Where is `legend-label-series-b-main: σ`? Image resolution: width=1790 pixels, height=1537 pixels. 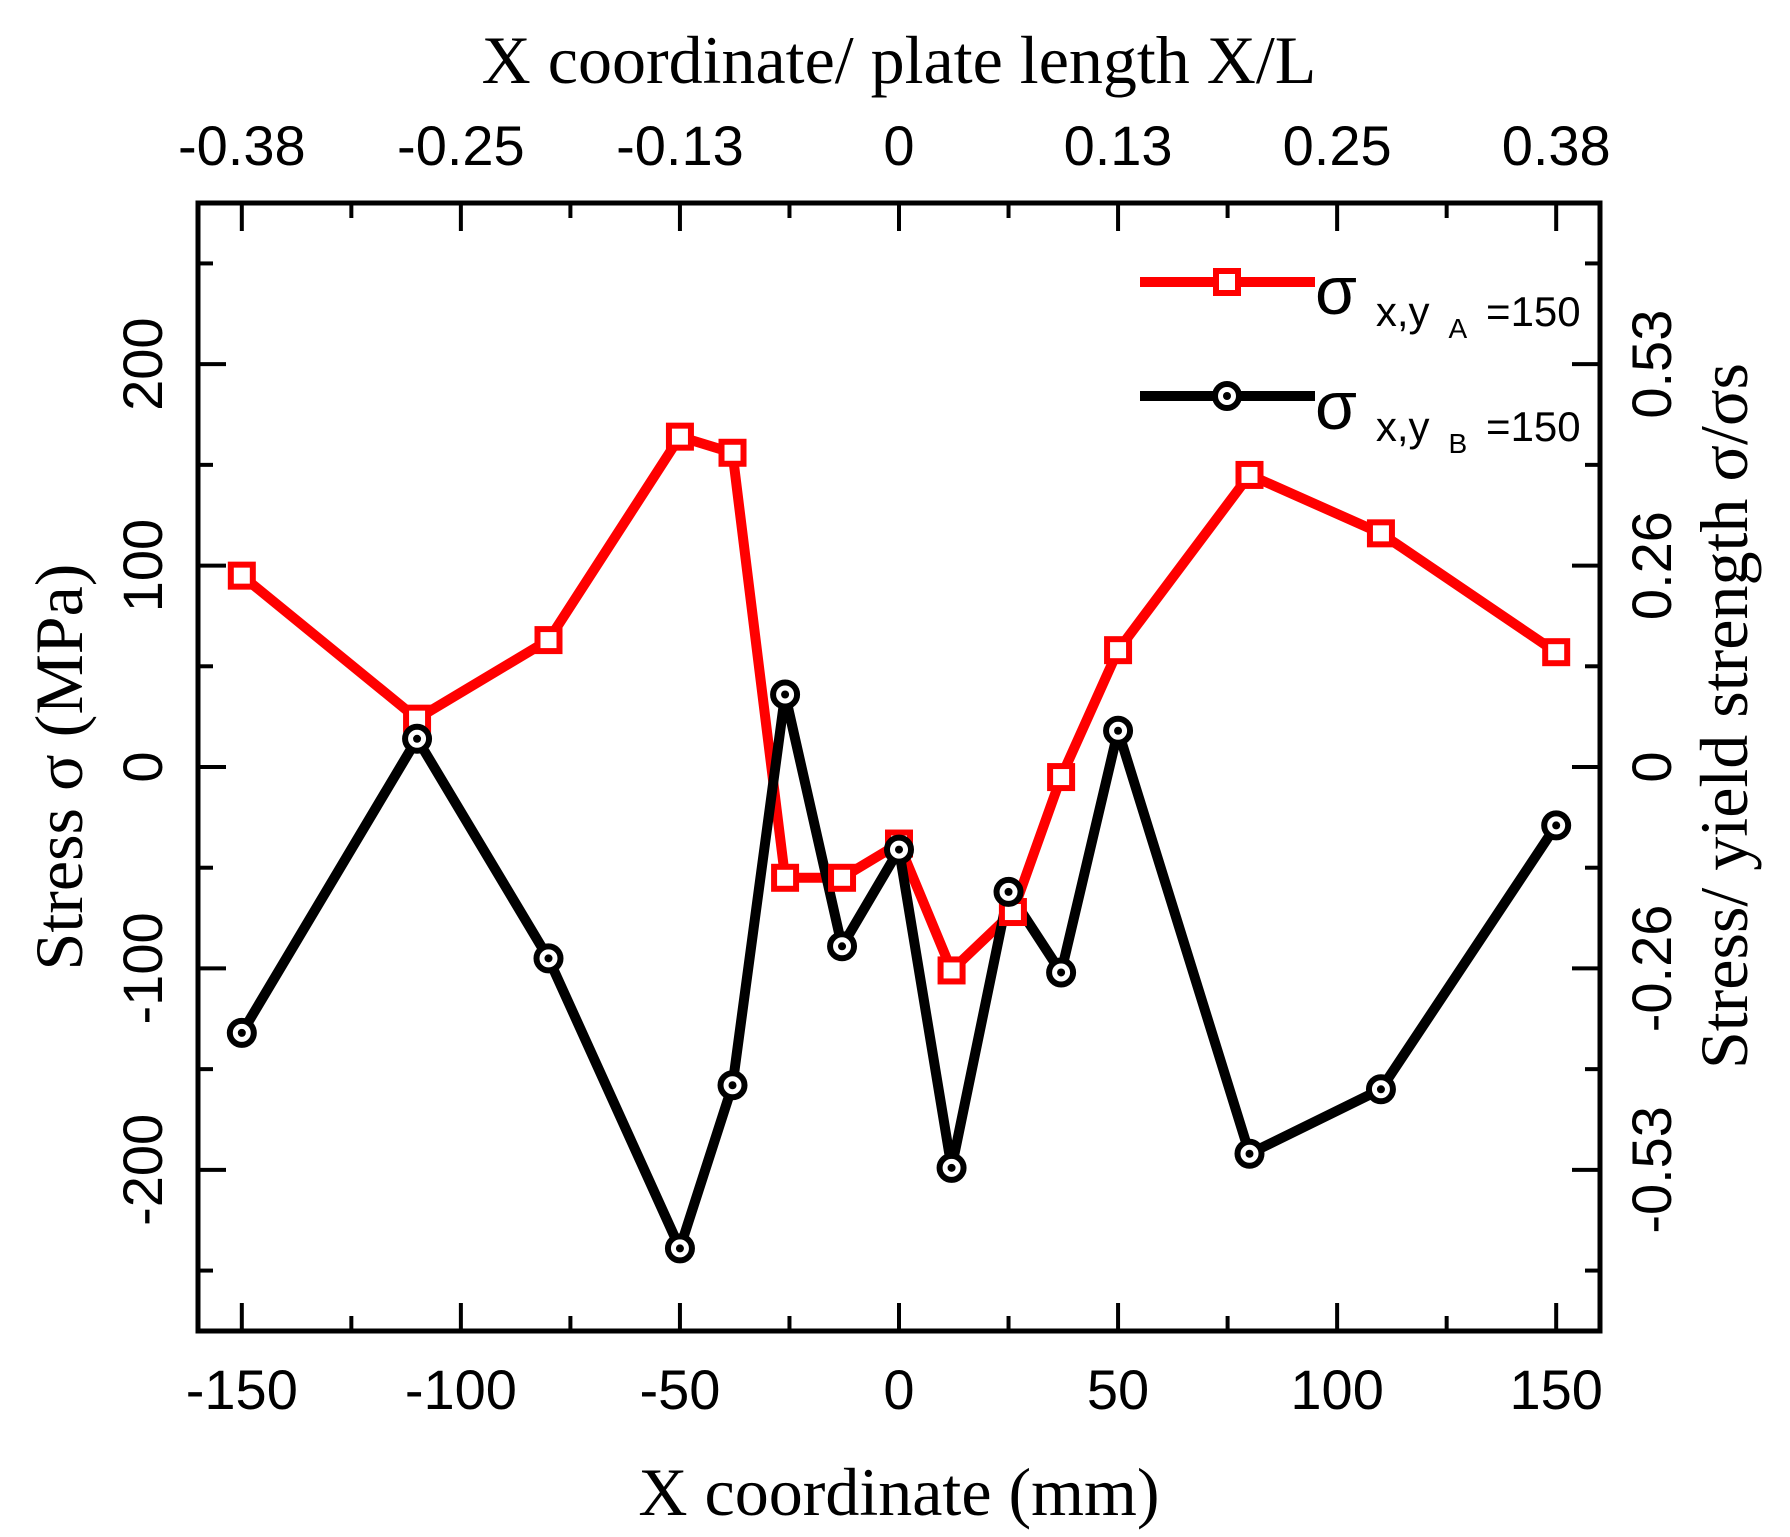 legend-label-series-b-main: σ is located at coordinates (1336, 406).